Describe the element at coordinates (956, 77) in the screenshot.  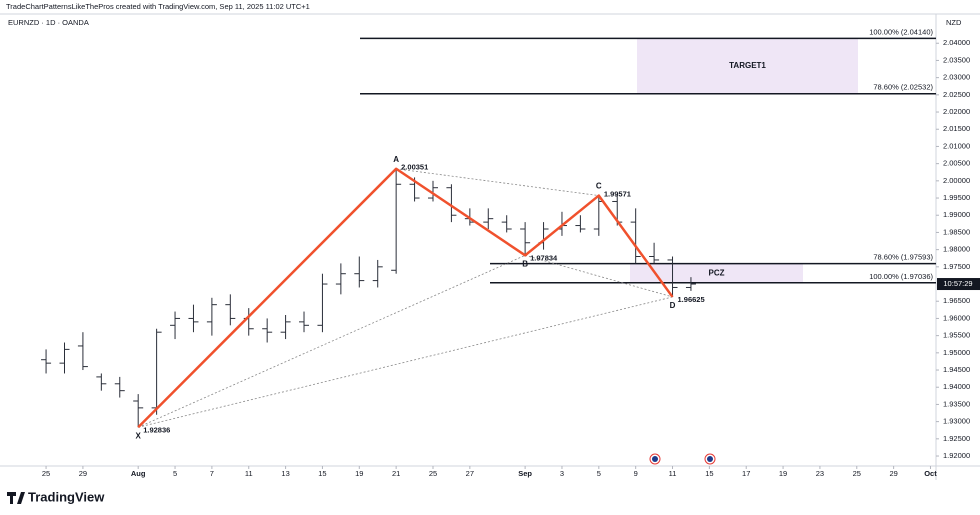
I see `y-tick-label: 2.03000` at that location.